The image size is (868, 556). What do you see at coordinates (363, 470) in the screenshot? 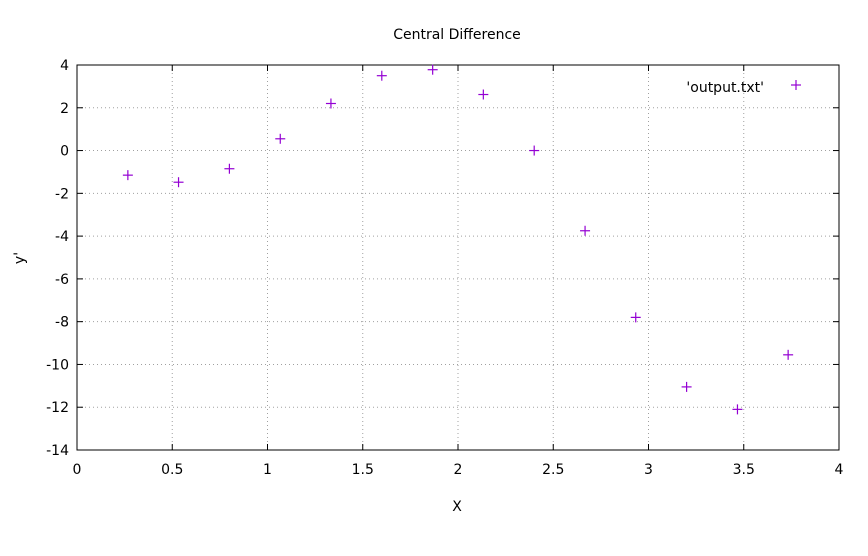
I see `x-tick-label: 1.5` at bounding box center [363, 470].